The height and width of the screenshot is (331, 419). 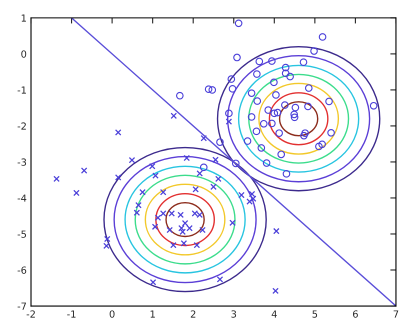 What do you see at coordinates (24, 18) in the screenshot?
I see `y-tick-label: 1` at bounding box center [24, 18].